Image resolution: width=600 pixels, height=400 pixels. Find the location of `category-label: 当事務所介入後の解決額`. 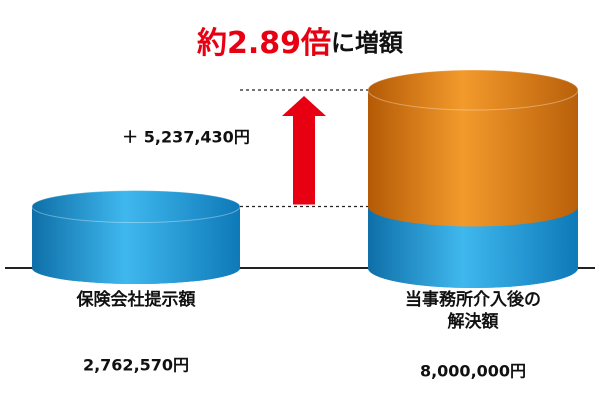

category-label: 当事務所介入後の解決額 is located at coordinates (473, 310).